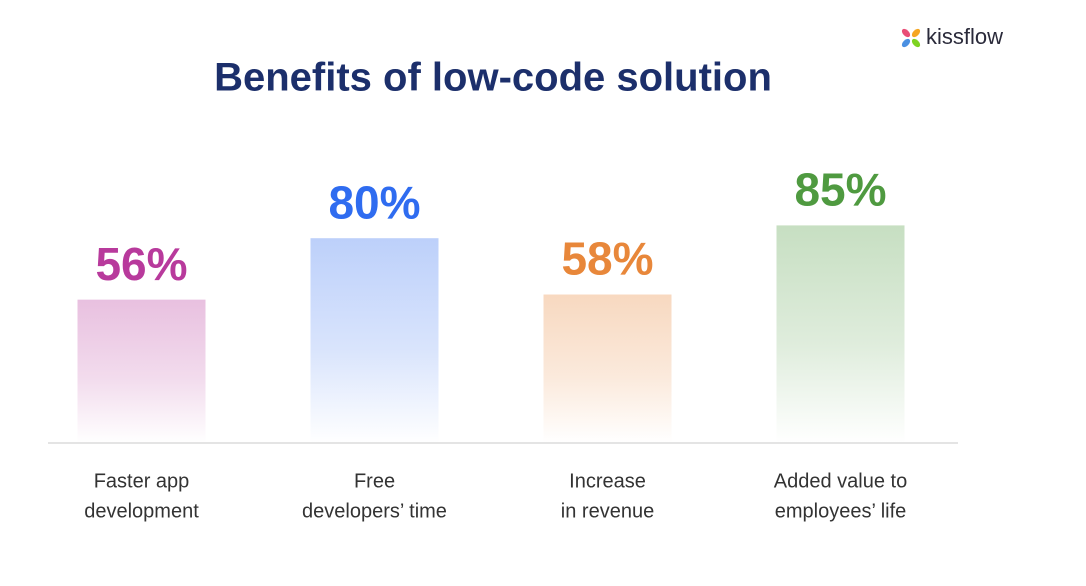 Image resolution: width=1086 pixels, height=586 pixels. What do you see at coordinates (142, 481) in the screenshot?
I see `x-tick-label: Faster app` at bounding box center [142, 481].